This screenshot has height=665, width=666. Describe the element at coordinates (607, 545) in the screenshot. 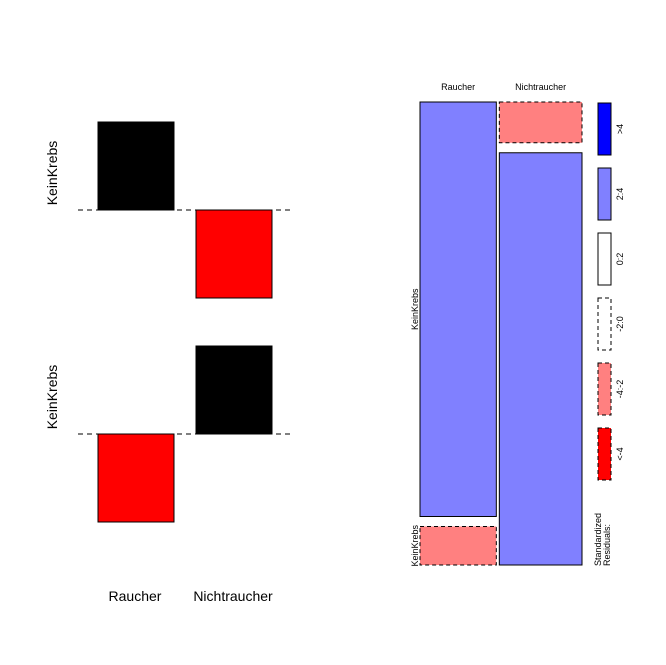

I see `legend-title-line: Residuals:` at that location.